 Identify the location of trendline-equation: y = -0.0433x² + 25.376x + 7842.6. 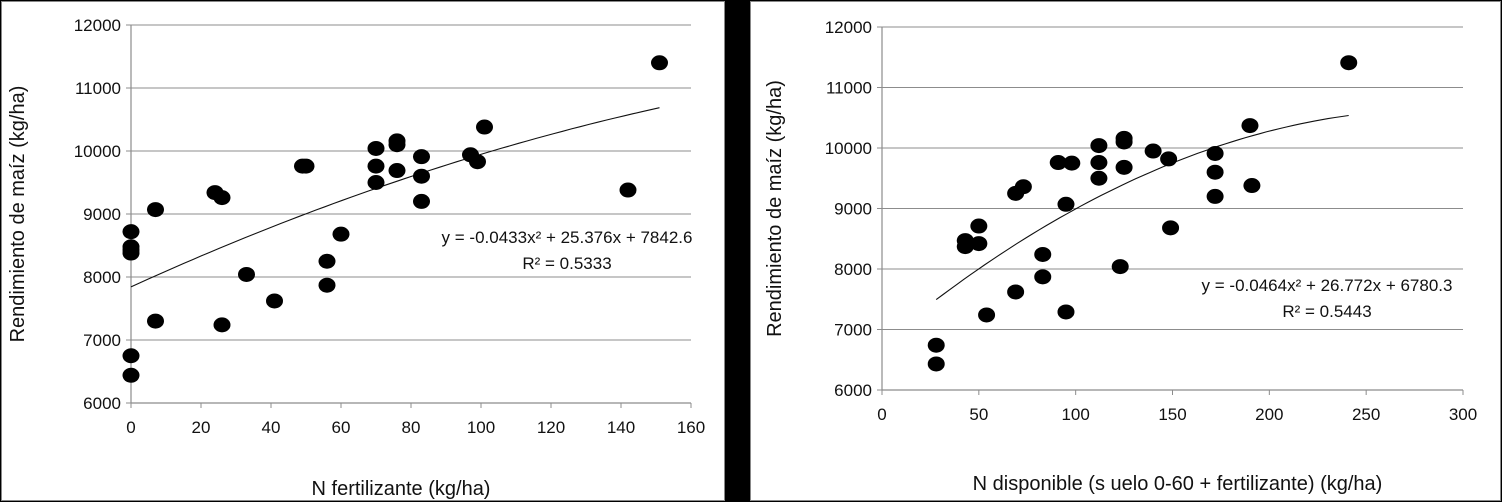
(567, 237).